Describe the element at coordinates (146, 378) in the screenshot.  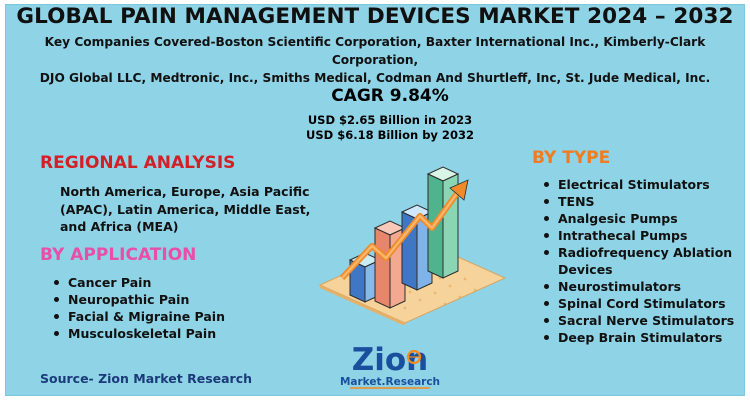
I see `source-text: Source- Zion Market Research` at that location.